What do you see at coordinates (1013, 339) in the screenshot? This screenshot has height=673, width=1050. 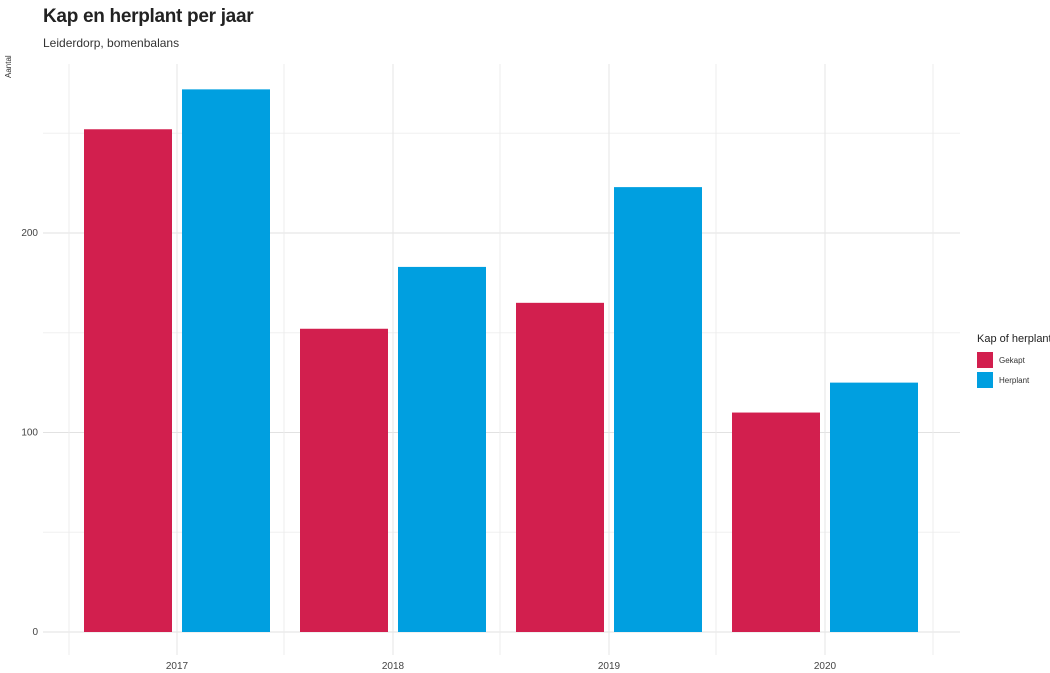 I see `legend-title: Kap of herplant` at bounding box center [1013, 339].